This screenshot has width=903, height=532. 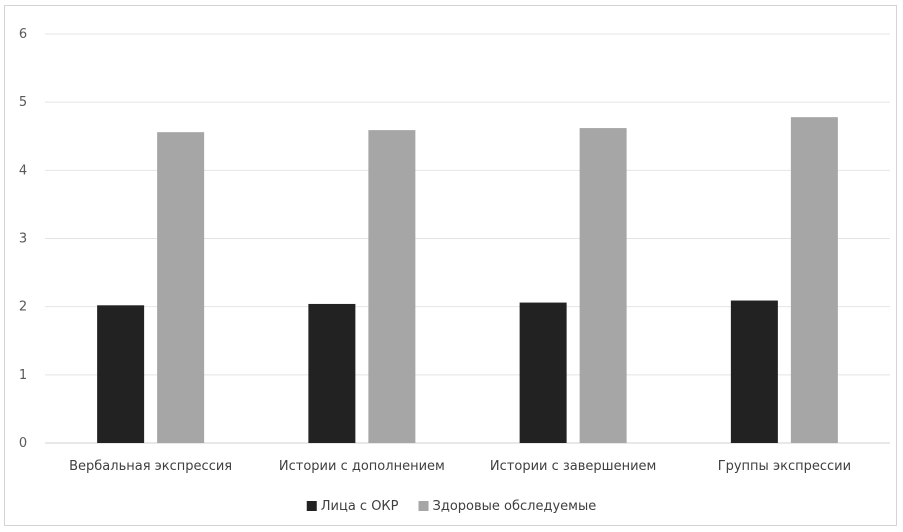 What do you see at coordinates (23, 102) in the screenshot?
I see `y-tick-label: 5` at bounding box center [23, 102].